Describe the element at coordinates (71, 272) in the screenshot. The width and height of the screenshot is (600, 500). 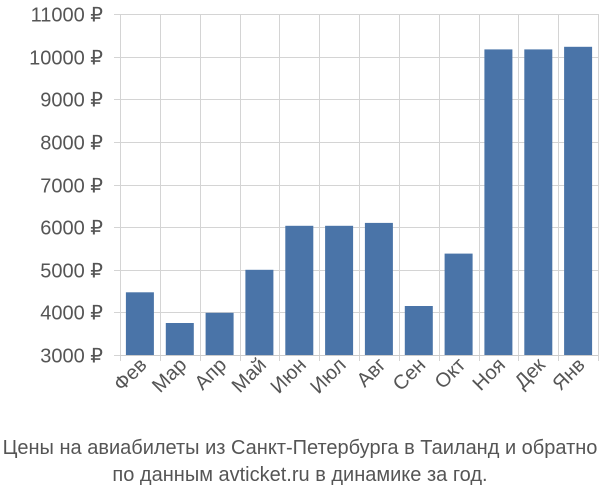
I see `y-tick-label: 5000 ₽` at that location.